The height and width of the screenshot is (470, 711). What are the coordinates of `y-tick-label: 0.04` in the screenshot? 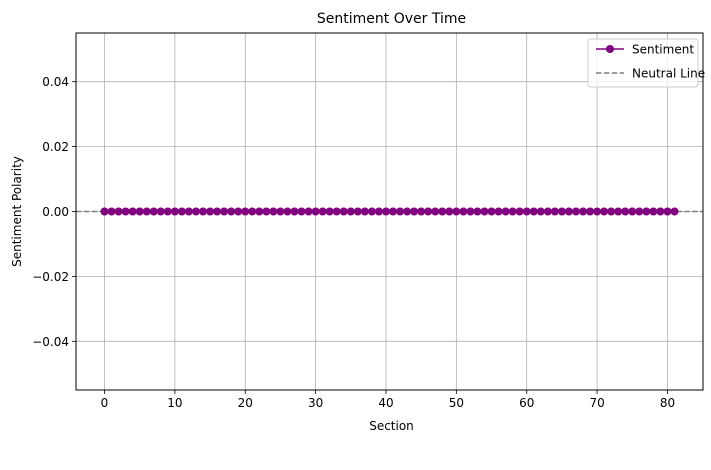 It's located at (55, 82).